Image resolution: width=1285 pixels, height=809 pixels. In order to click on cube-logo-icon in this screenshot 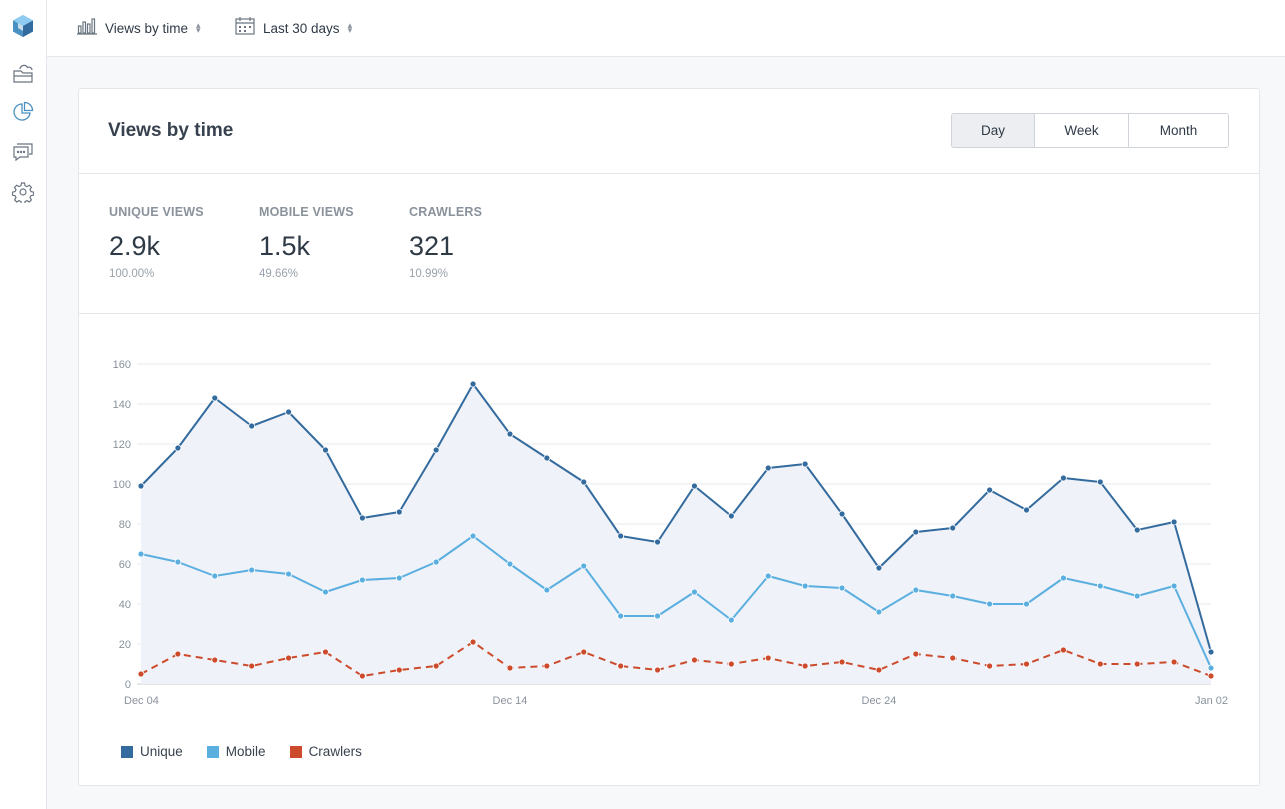, I will do `click(23, 26)`.